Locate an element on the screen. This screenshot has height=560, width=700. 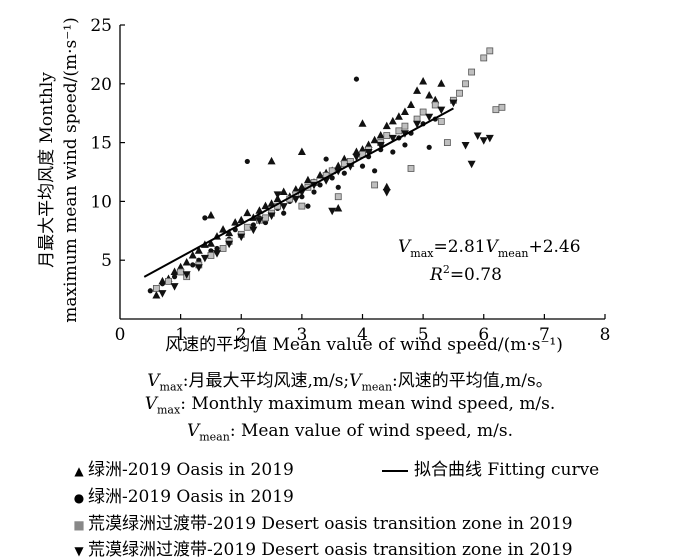
x-tick-label: 8 is located at coordinates (605, 335).